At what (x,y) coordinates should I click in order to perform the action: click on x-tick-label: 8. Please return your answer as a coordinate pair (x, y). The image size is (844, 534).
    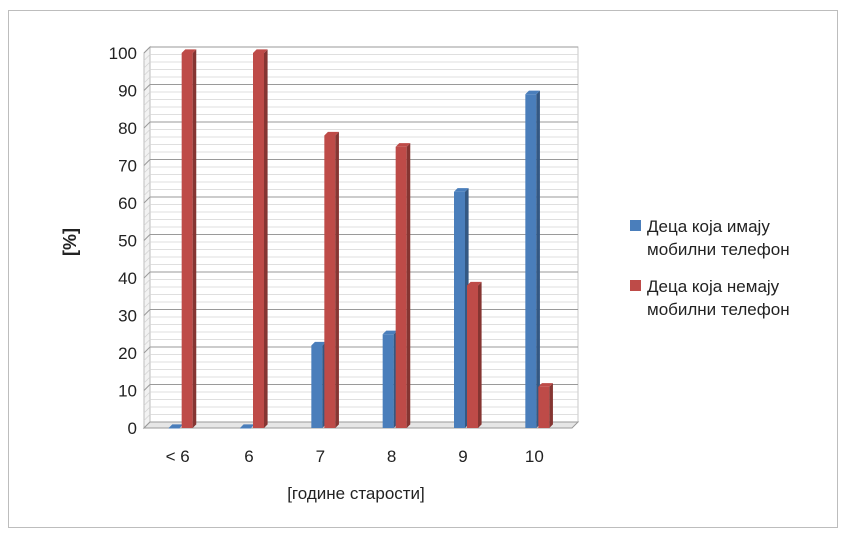
    Looking at the image, I should click on (391, 456).